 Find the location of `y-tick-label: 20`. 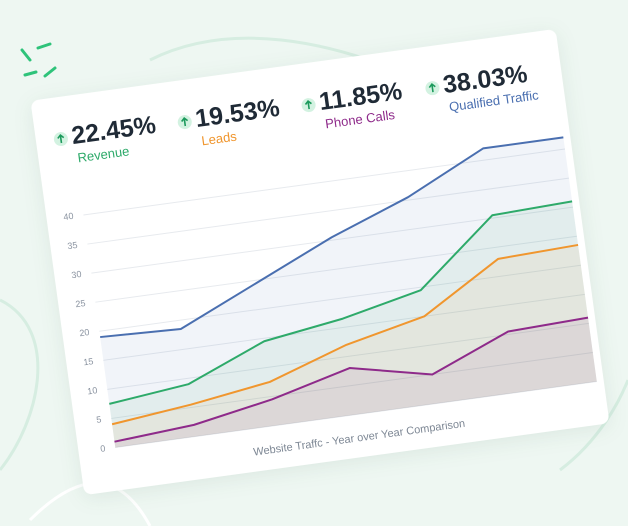

y-tick-label: 20 is located at coordinates (84, 332).